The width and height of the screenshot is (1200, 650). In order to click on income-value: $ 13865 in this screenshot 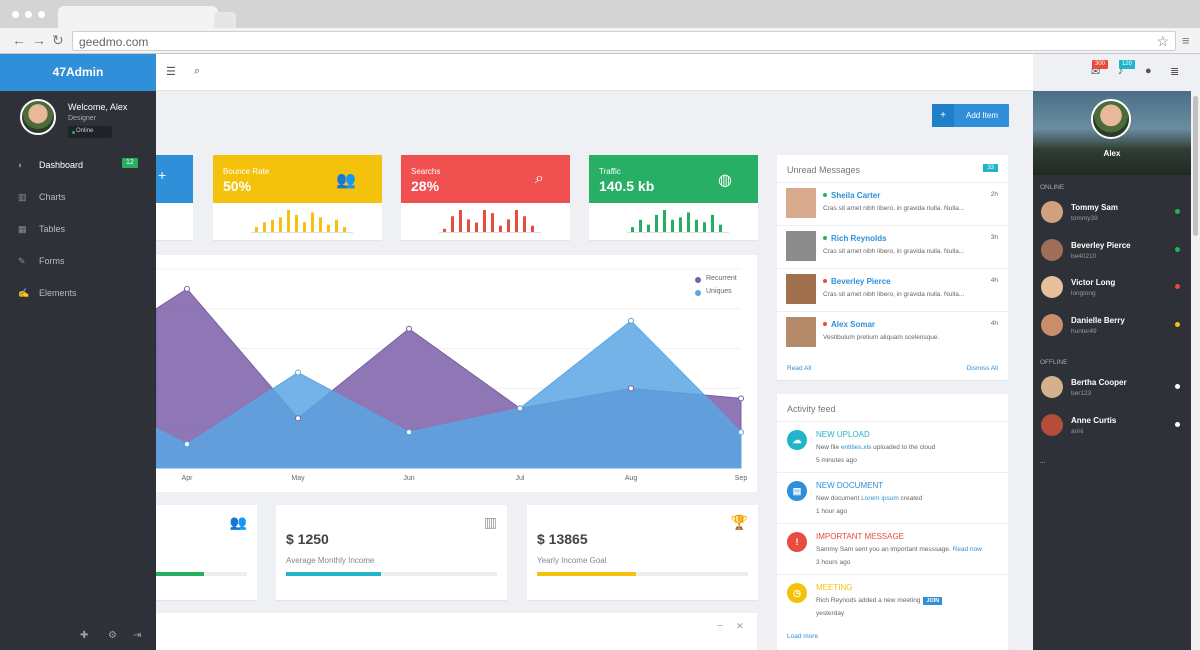, I will do `click(562, 539)`.